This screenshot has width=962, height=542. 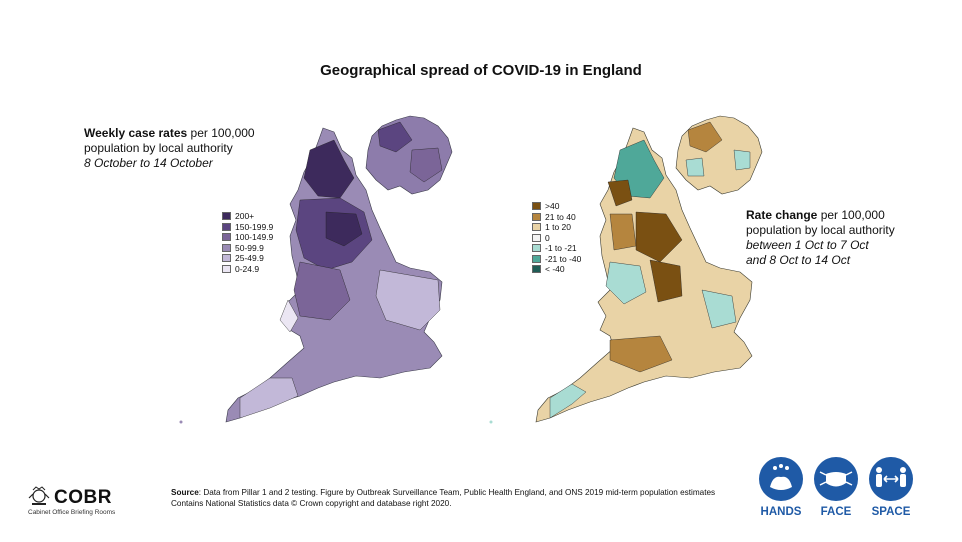 What do you see at coordinates (552, 206) in the screenshot?
I see `rate-change-legend-label: >40` at bounding box center [552, 206].